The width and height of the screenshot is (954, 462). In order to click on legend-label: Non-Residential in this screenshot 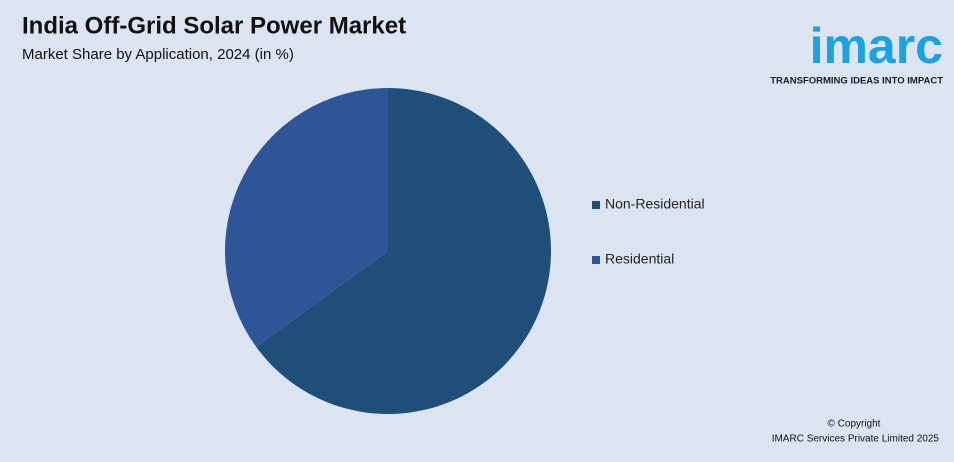, I will do `click(655, 204)`.